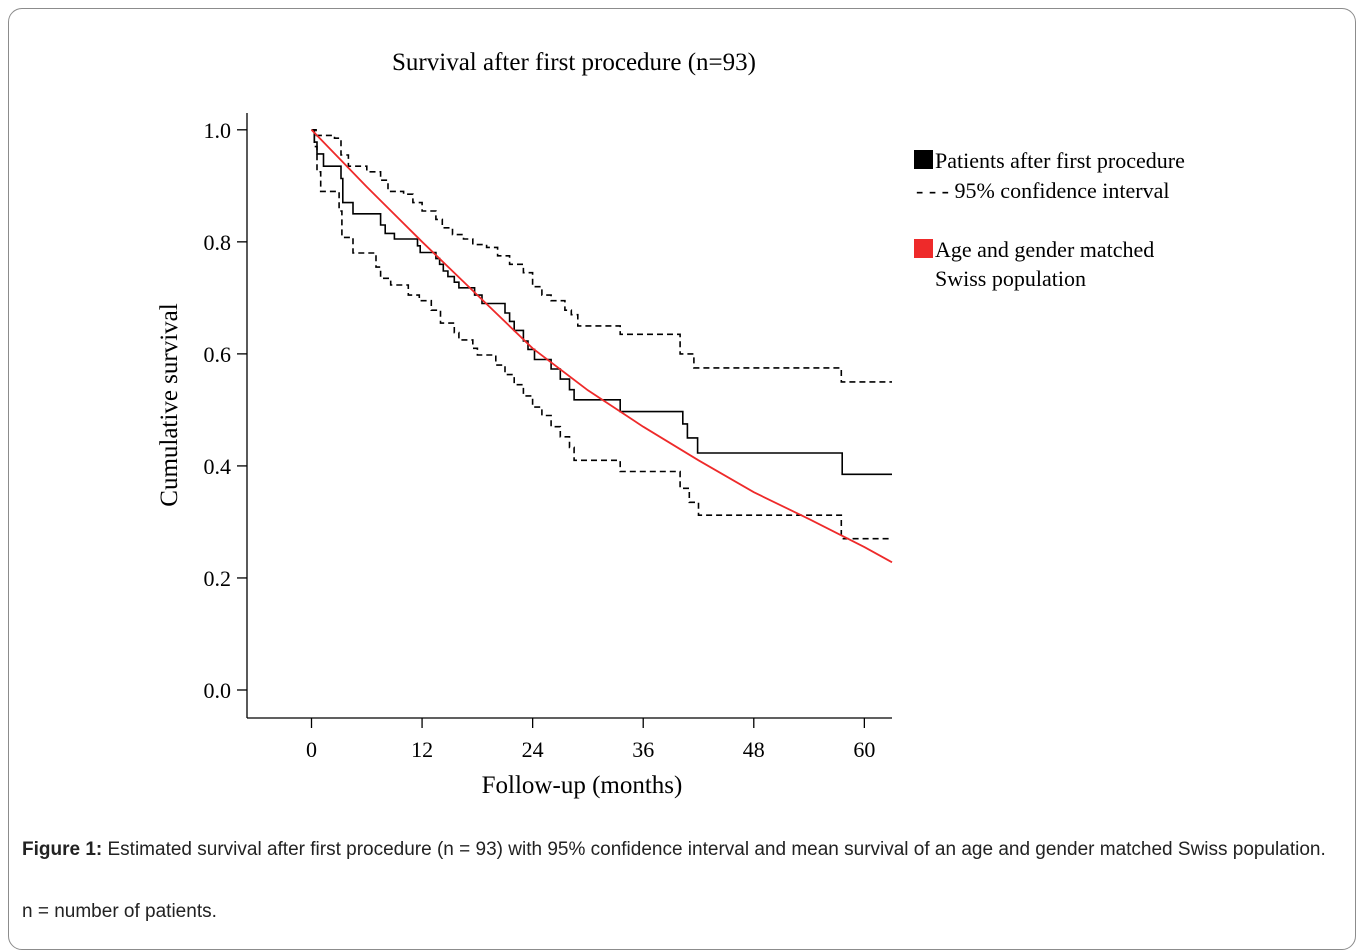 The height and width of the screenshot is (950, 1358). Describe the element at coordinates (422, 749) in the screenshot. I see `x-tick-label: 12` at that location.